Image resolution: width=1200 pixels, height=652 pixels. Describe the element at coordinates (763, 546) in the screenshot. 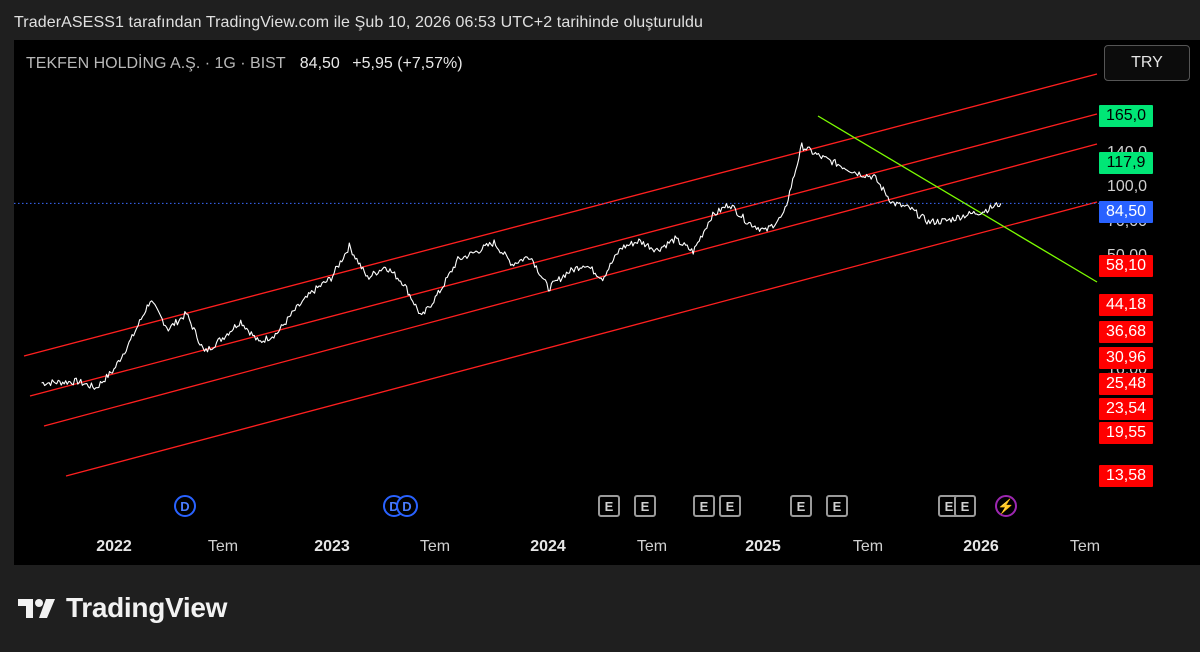

I see `x-tick-label: 2025` at that location.